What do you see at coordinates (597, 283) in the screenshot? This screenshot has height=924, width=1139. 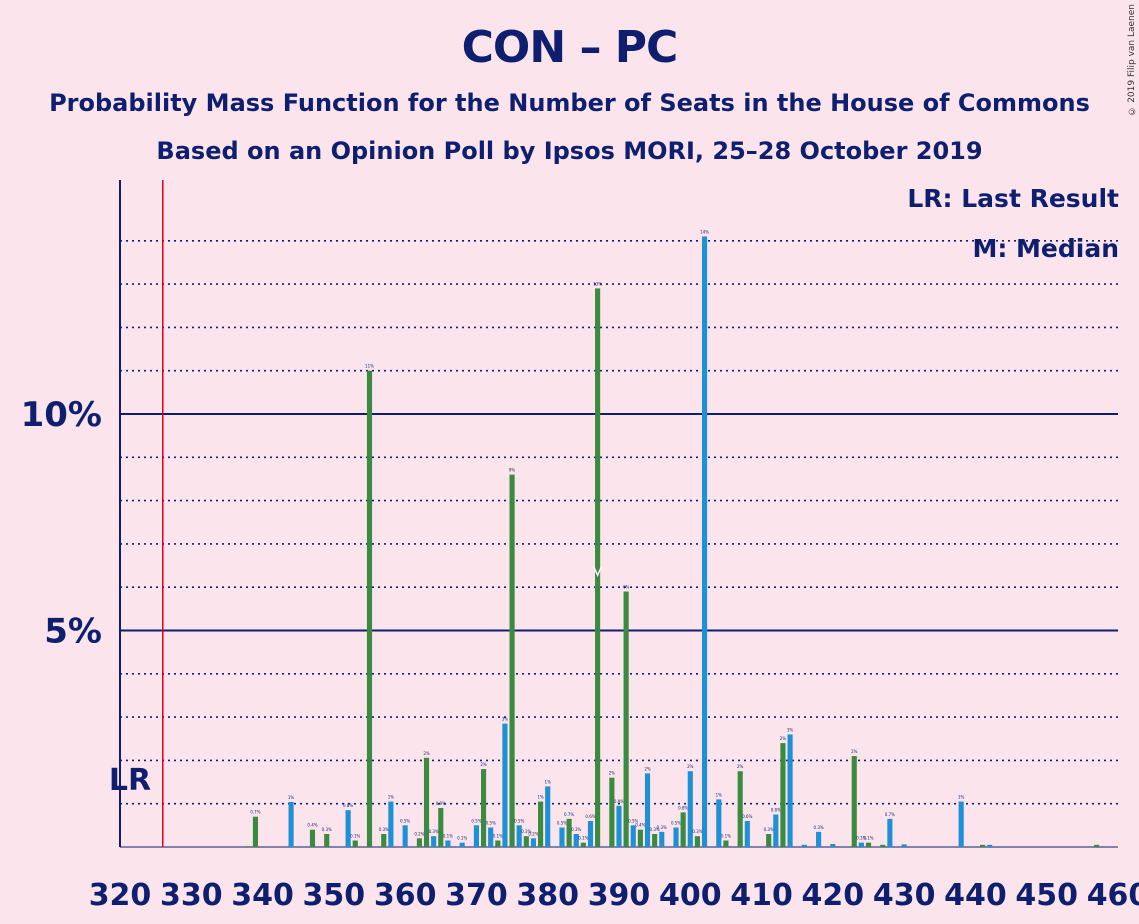 I see `bar-value-label: 13%` at bounding box center [597, 283].